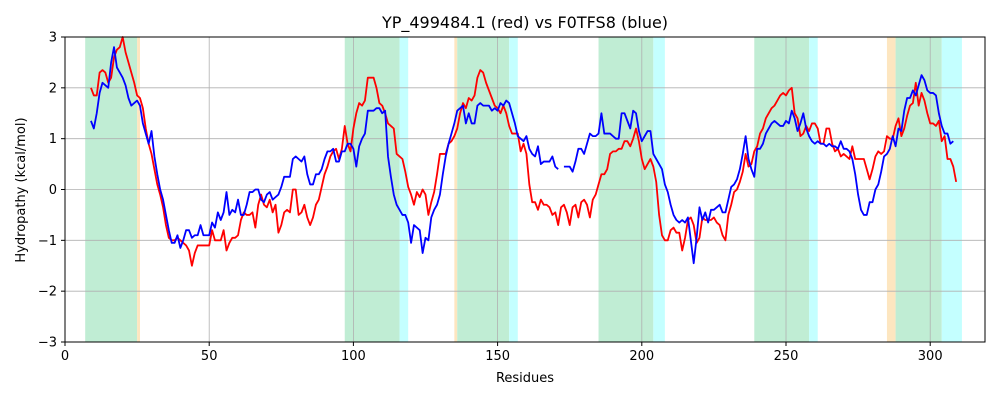 Image resolution: width=1000 pixels, height=400 pixels. What do you see at coordinates (525, 378) in the screenshot?
I see `x-axis-label: Residues` at bounding box center [525, 378].